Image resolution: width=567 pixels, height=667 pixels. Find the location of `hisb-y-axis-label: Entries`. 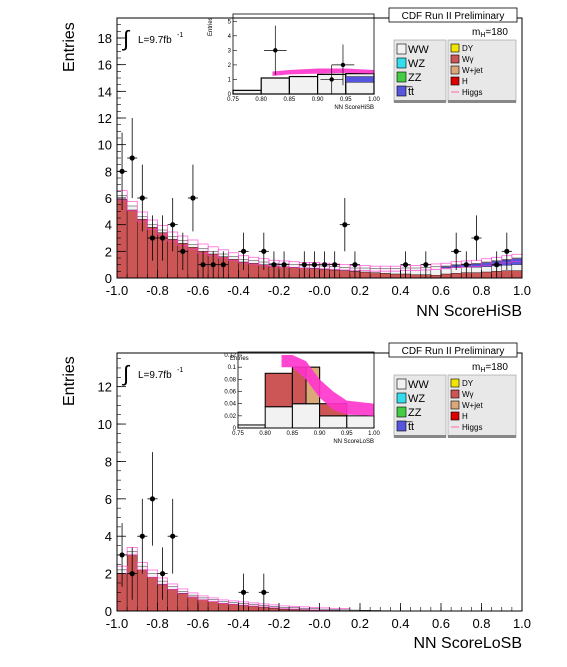

hisb-y-axis-label: Entries is located at coordinates (69, 47).